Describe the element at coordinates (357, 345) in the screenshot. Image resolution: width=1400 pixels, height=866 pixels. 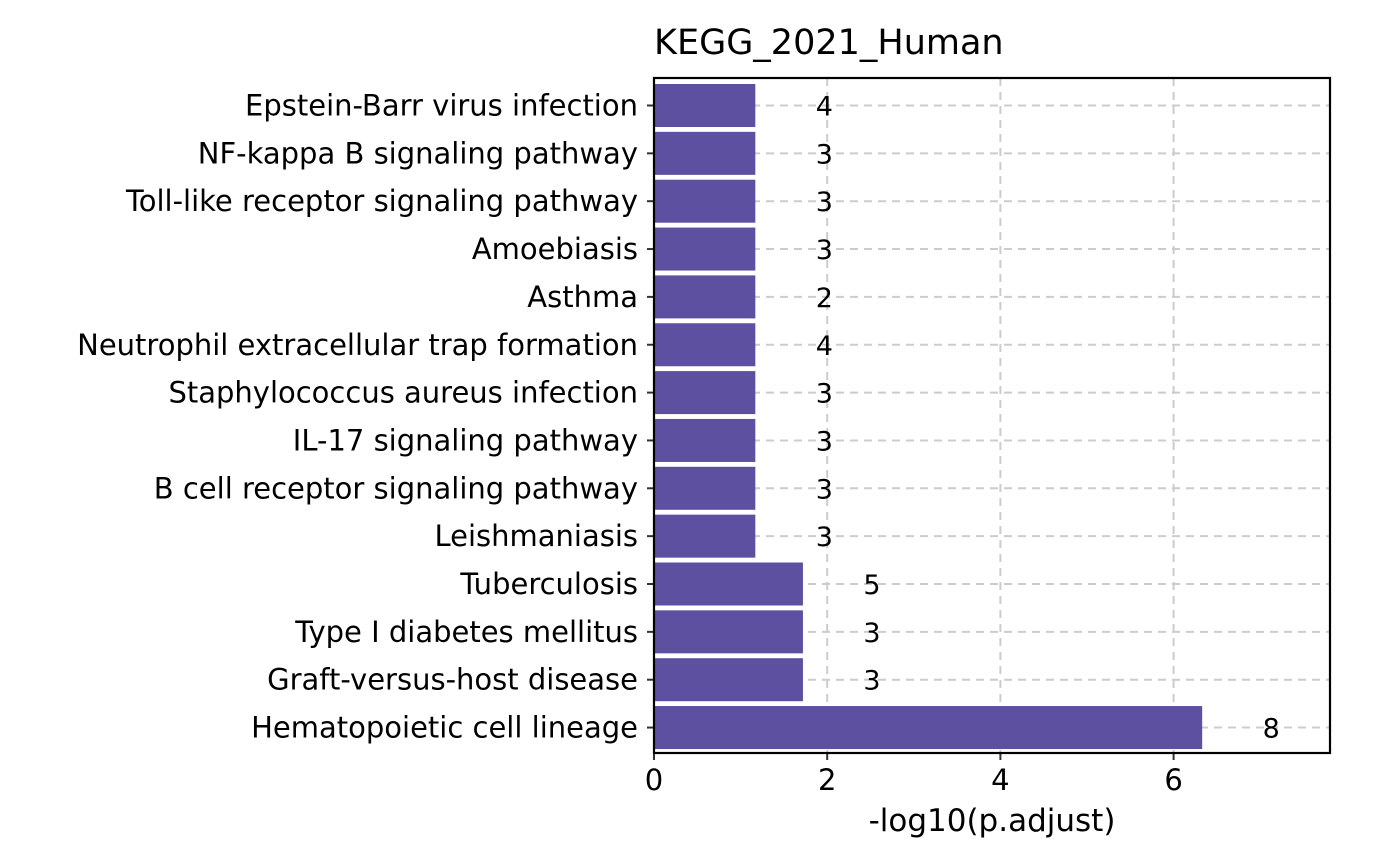
I see `category-label: Neutrophil extracellular trap formation` at that location.